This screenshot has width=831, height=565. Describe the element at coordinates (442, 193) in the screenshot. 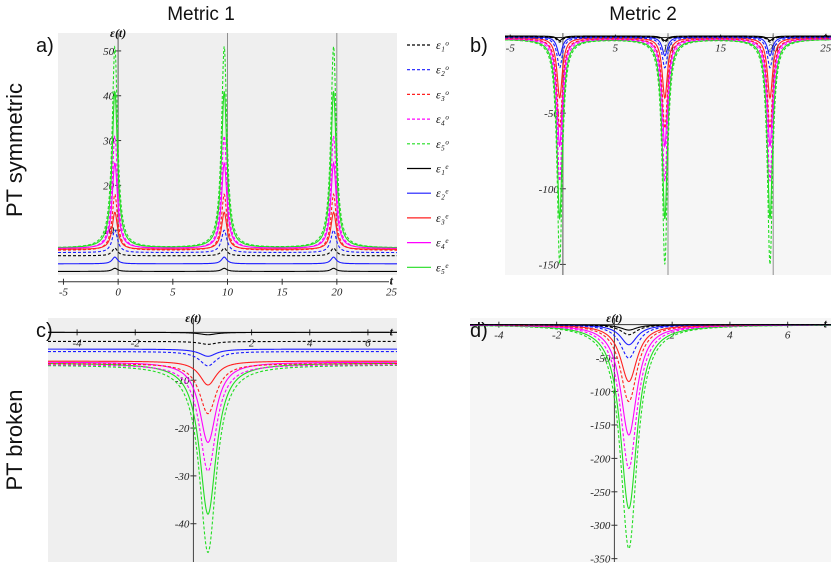

I see `legend-label: ε₂ᵉ` at that location.